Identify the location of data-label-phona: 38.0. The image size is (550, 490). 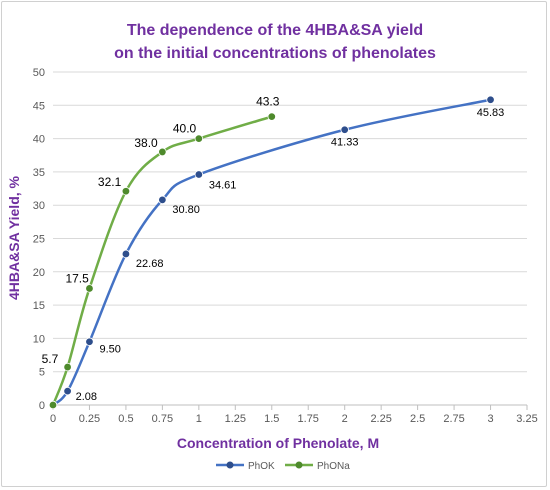
(146, 143).